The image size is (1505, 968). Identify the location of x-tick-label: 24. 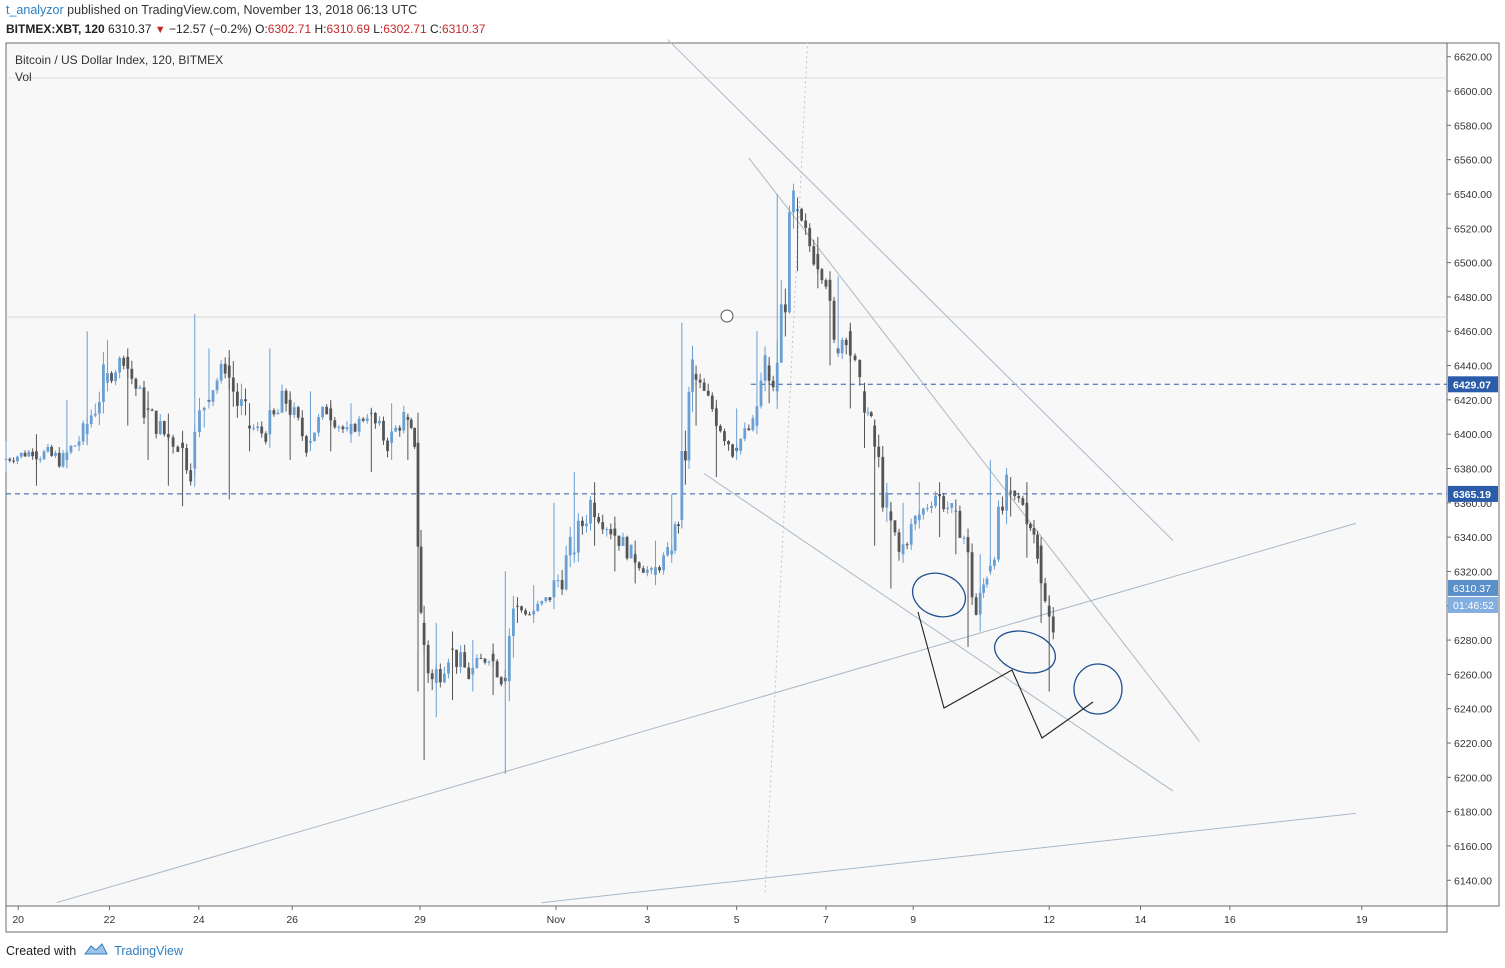
(199, 920).